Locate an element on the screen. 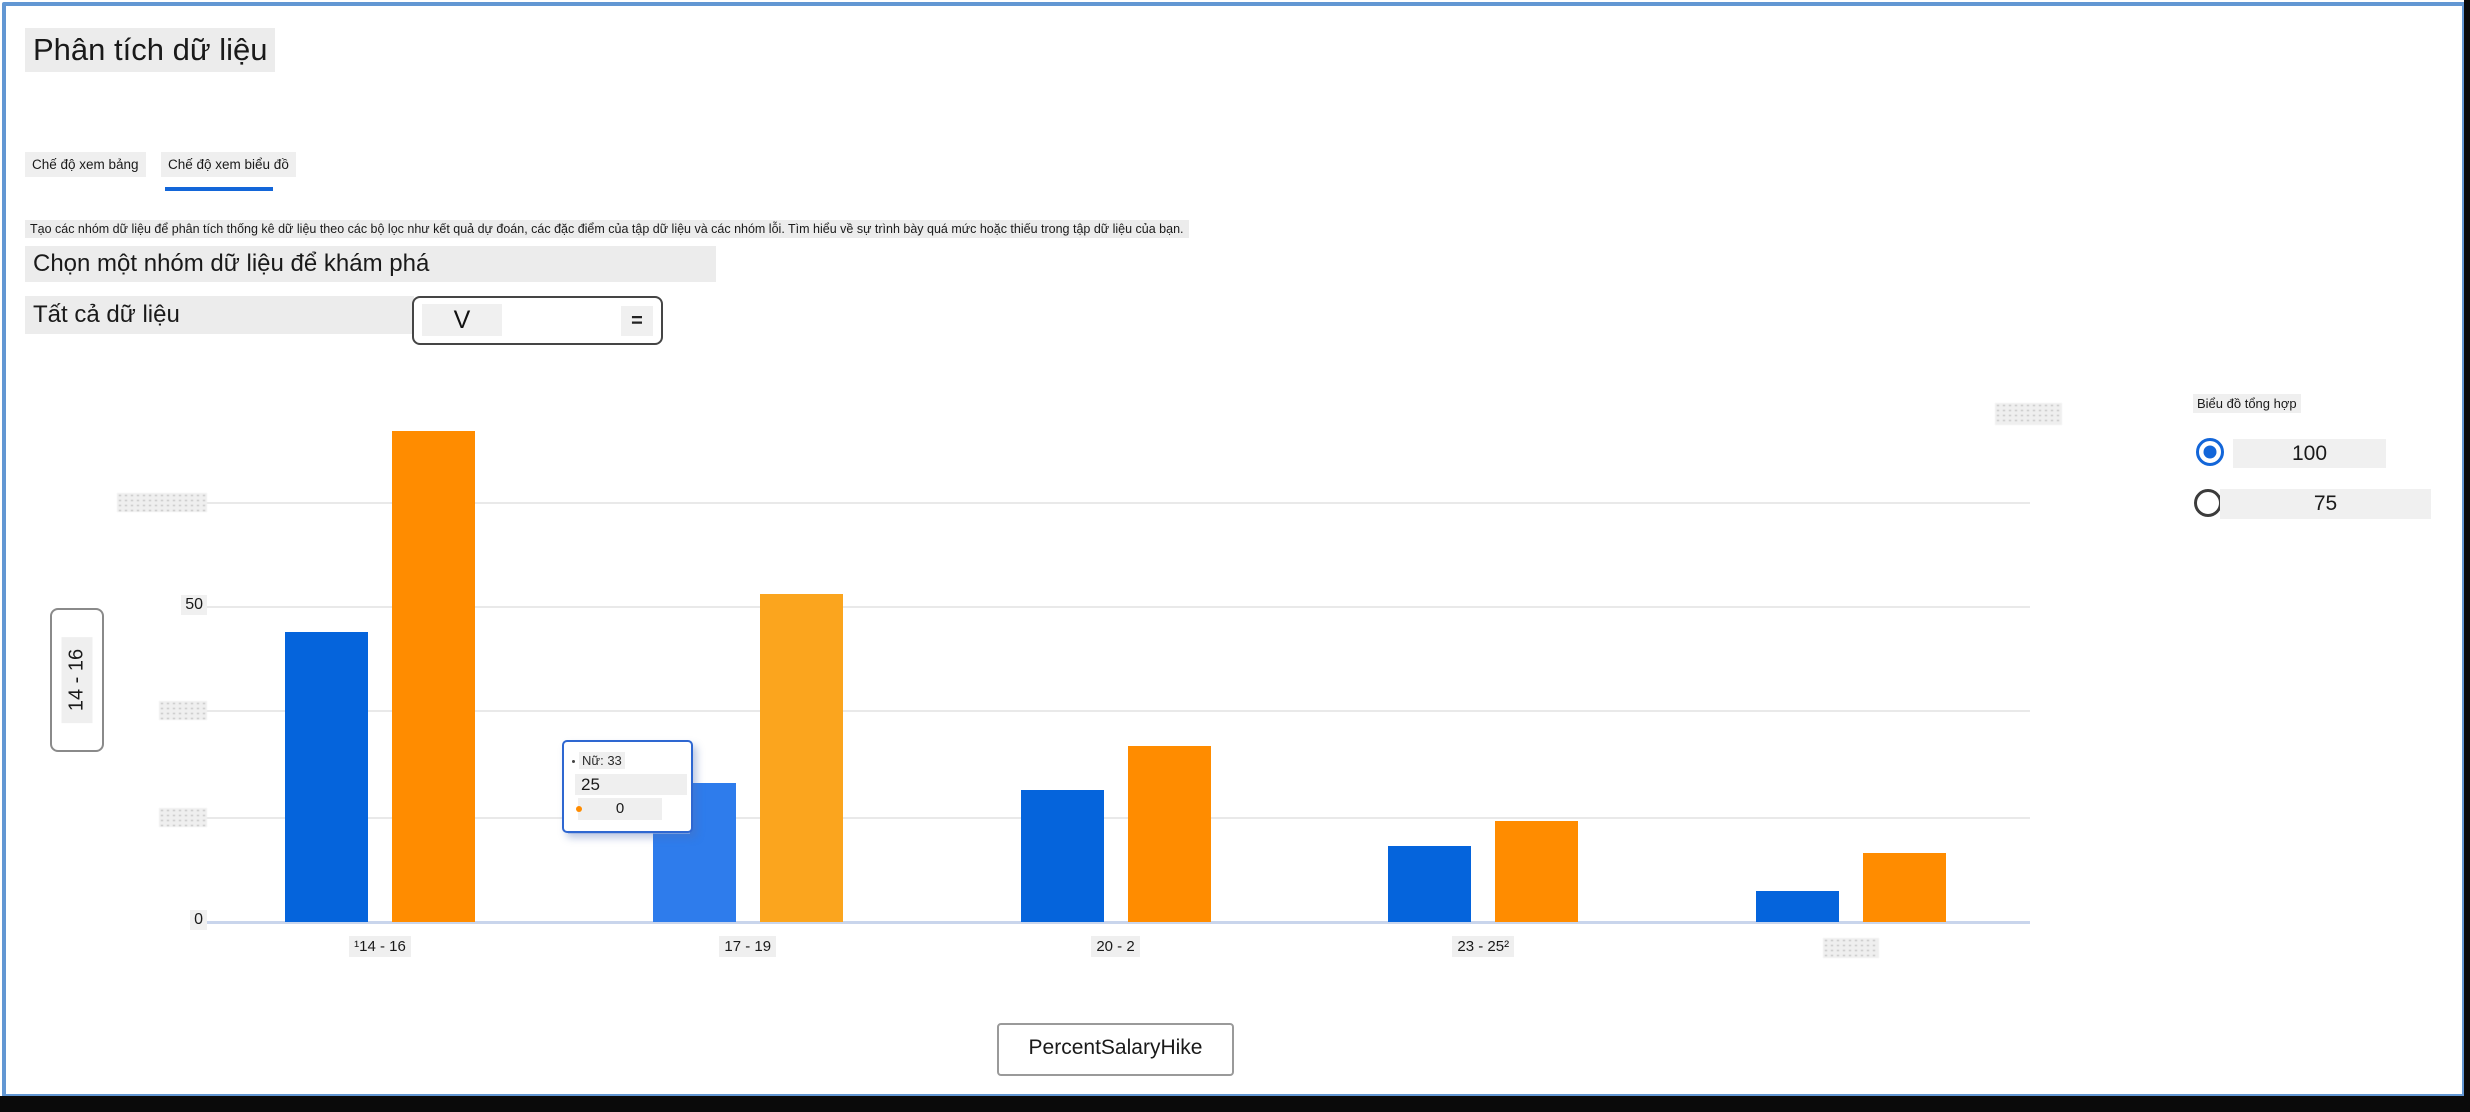 This screenshot has height=1112, width=2470. y-axis-category-label: 14 - 16 is located at coordinates (77, 680).